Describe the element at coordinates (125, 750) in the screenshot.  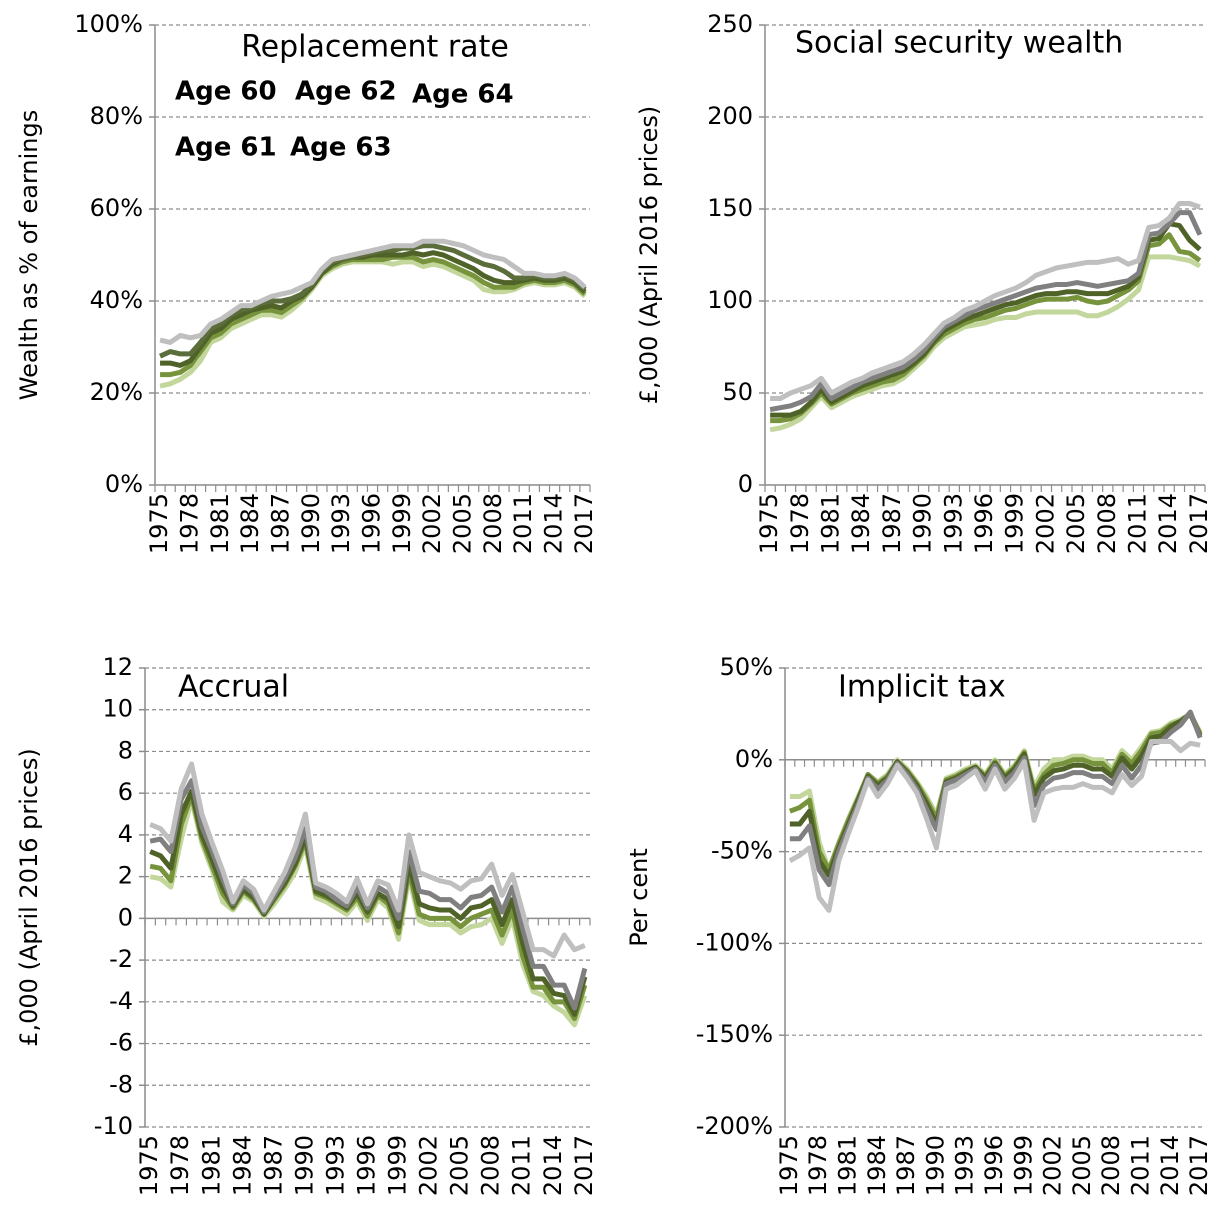
I see `y-tick-label: 8` at that location.